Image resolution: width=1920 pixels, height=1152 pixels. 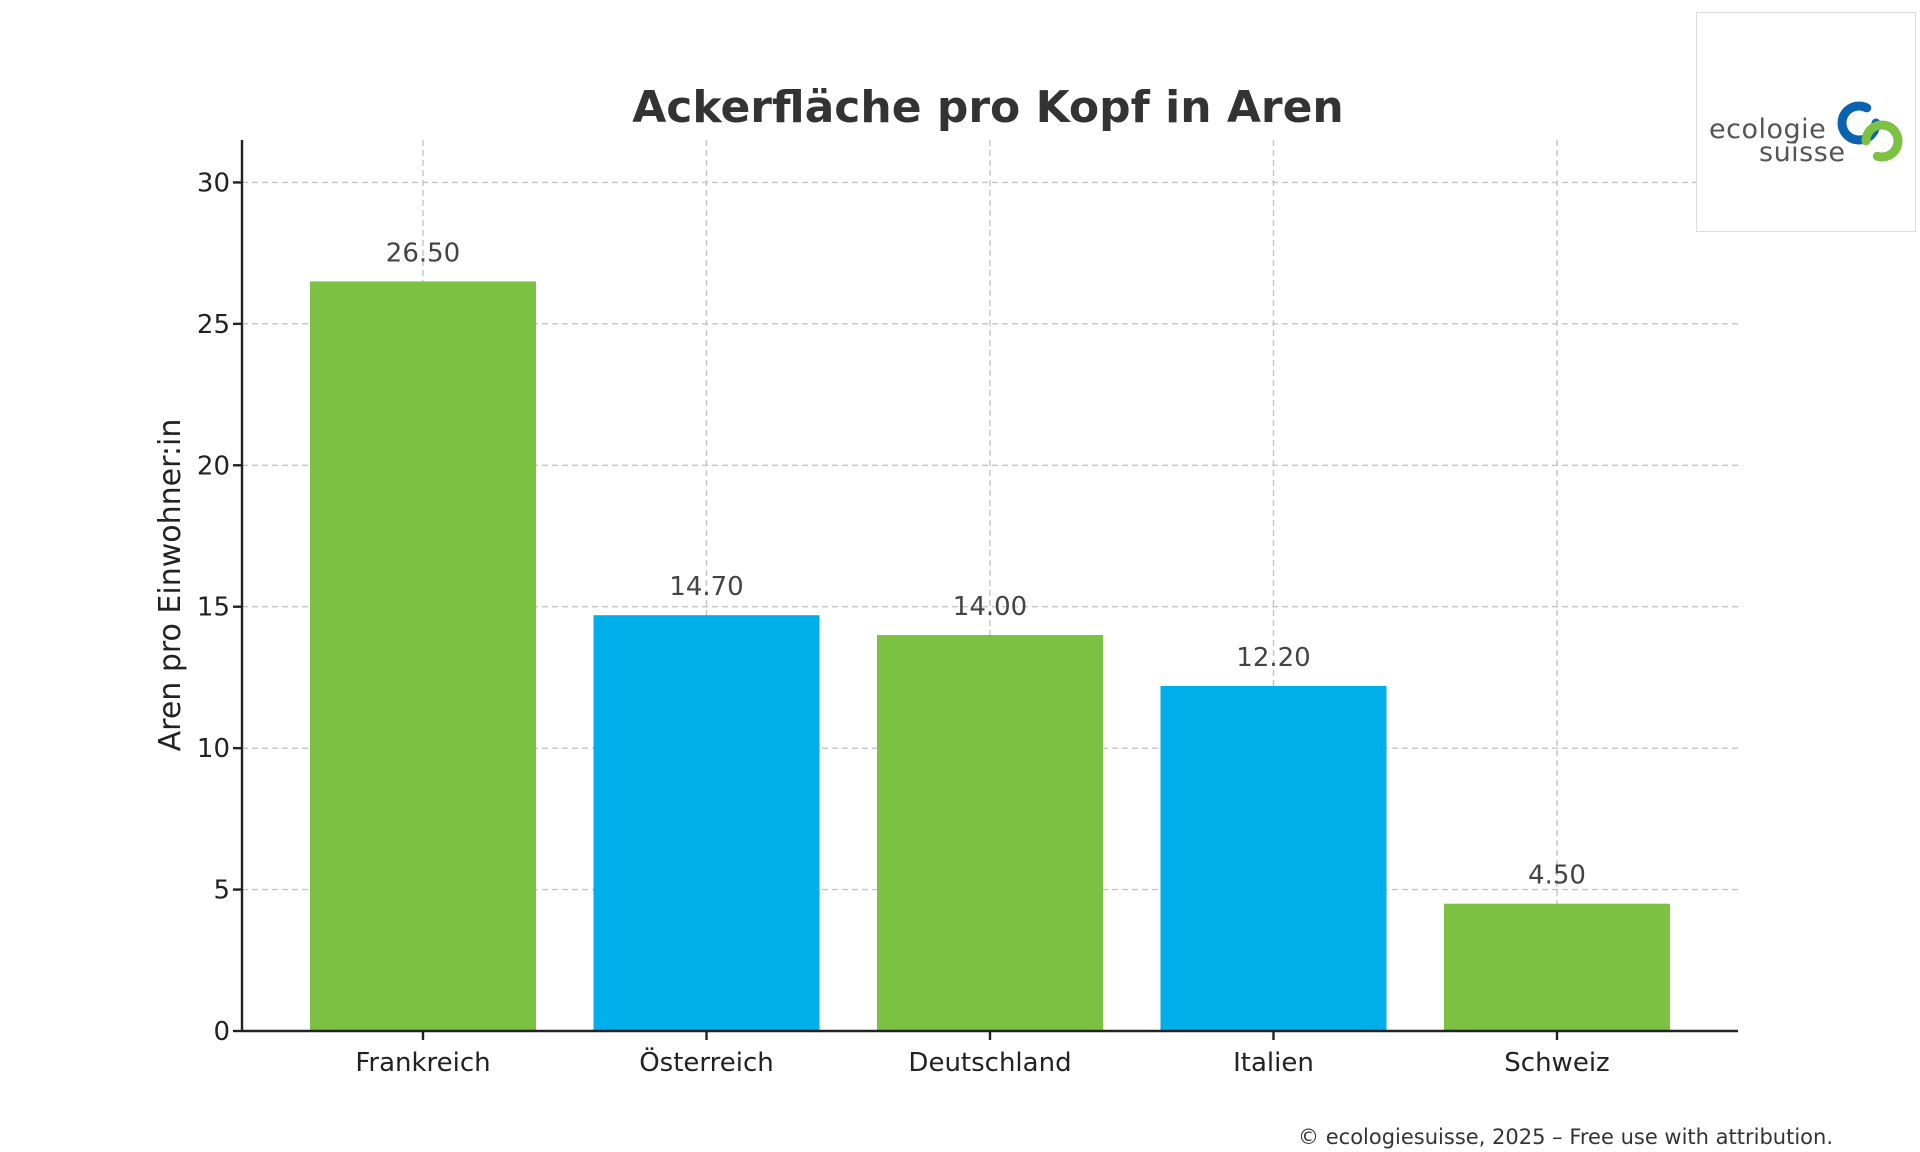 What do you see at coordinates (1273, 1063) in the screenshot?
I see `x-tick-label: Italien` at bounding box center [1273, 1063].